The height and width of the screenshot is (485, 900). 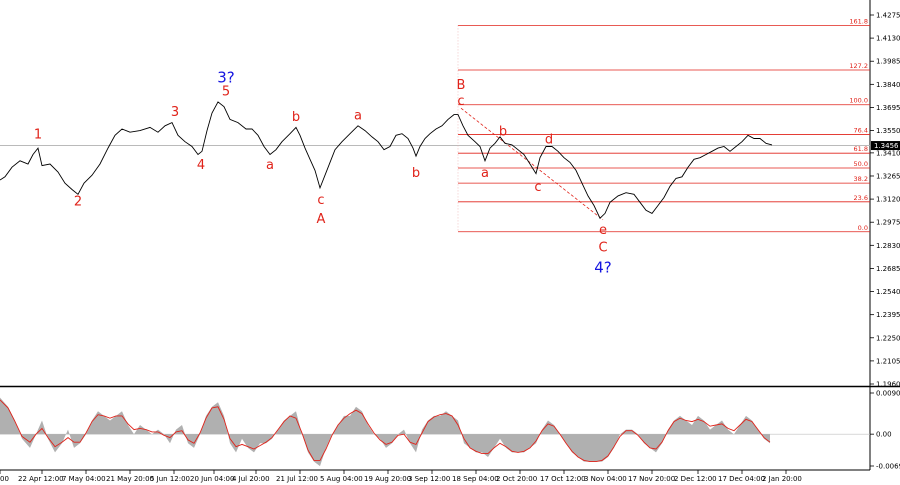 What do you see at coordinates (602, 248) in the screenshot?
I see `wave-label-C: C` at bounding box center [602, 248].